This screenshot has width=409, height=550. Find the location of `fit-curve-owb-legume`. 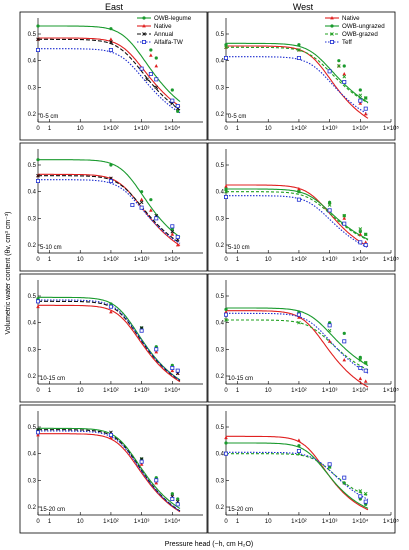

fit-curve-owb-legume is located at coordinates (109, 468).